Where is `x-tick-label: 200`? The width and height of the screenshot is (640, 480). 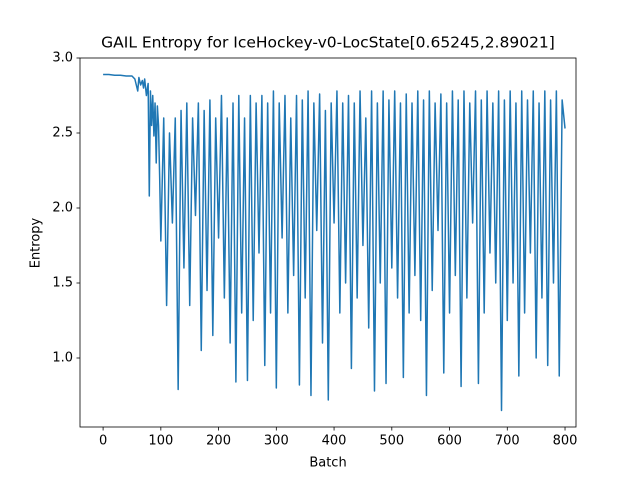 x-tick-label: 200 is located at coordinates (218, 441).